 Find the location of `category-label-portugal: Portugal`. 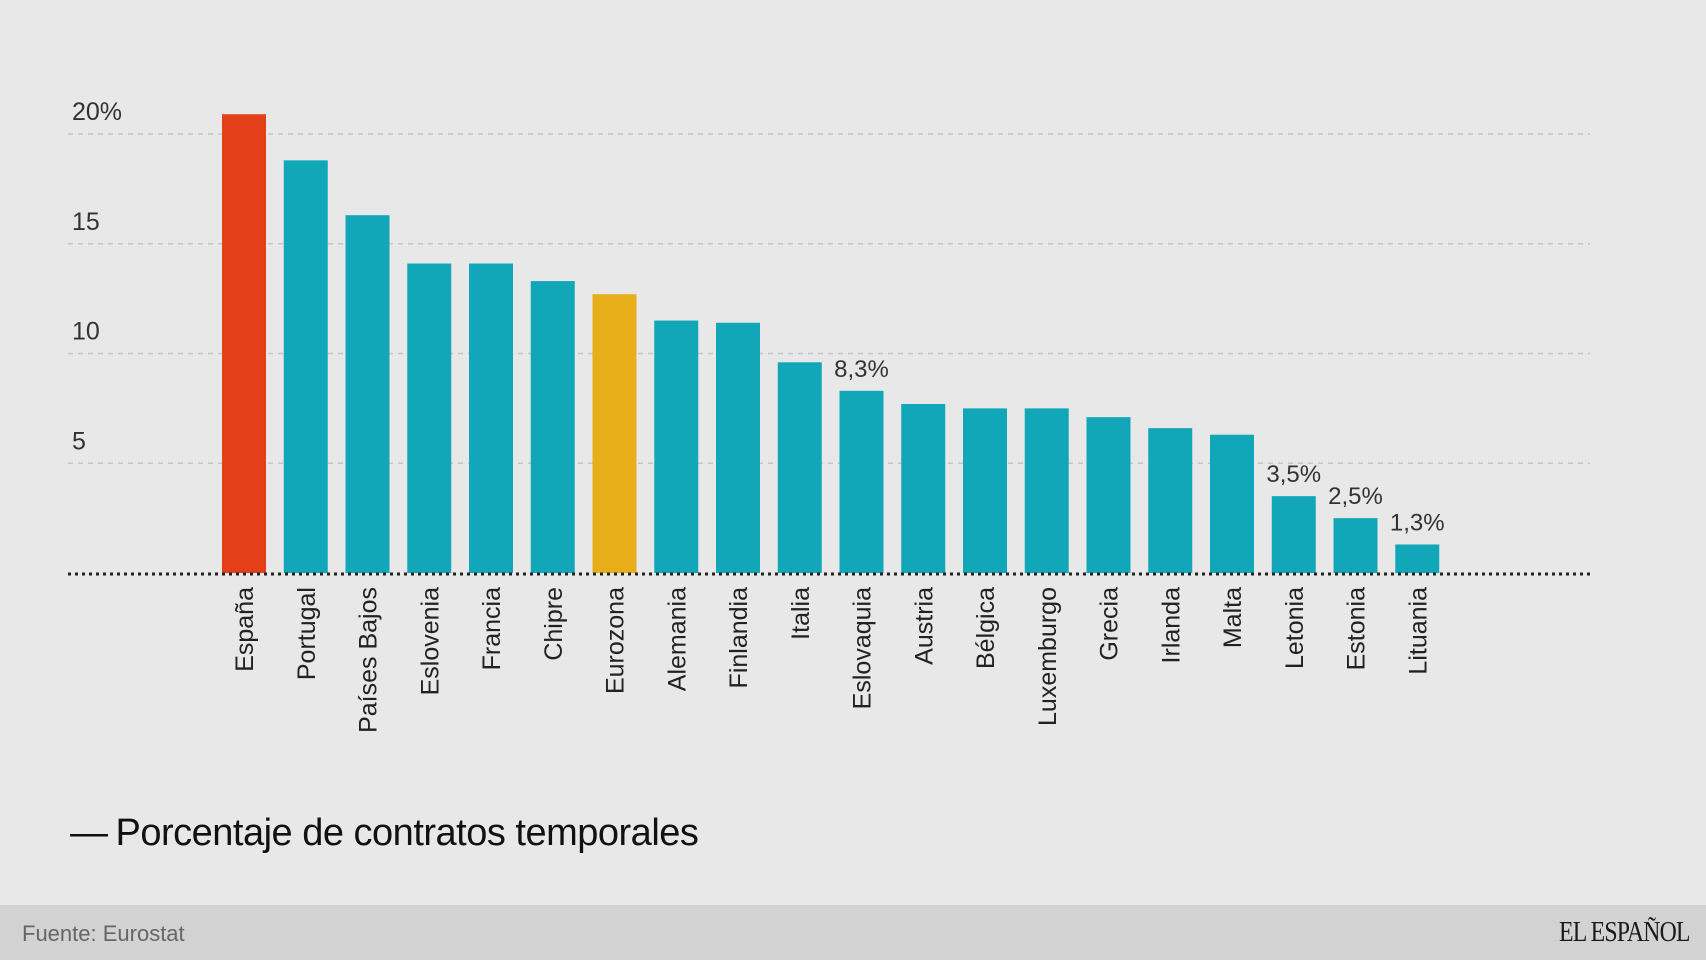

category-label-portugal: Portugal is located at coordinates (307, 633).